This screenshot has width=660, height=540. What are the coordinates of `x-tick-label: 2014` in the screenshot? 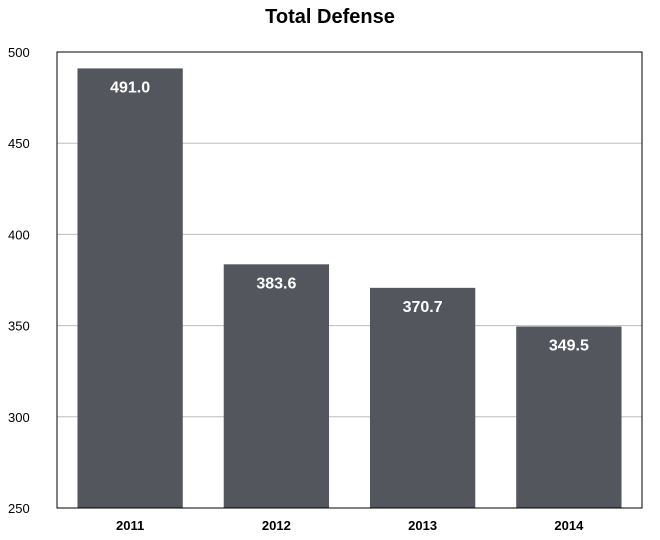 It's located at (569, 525).